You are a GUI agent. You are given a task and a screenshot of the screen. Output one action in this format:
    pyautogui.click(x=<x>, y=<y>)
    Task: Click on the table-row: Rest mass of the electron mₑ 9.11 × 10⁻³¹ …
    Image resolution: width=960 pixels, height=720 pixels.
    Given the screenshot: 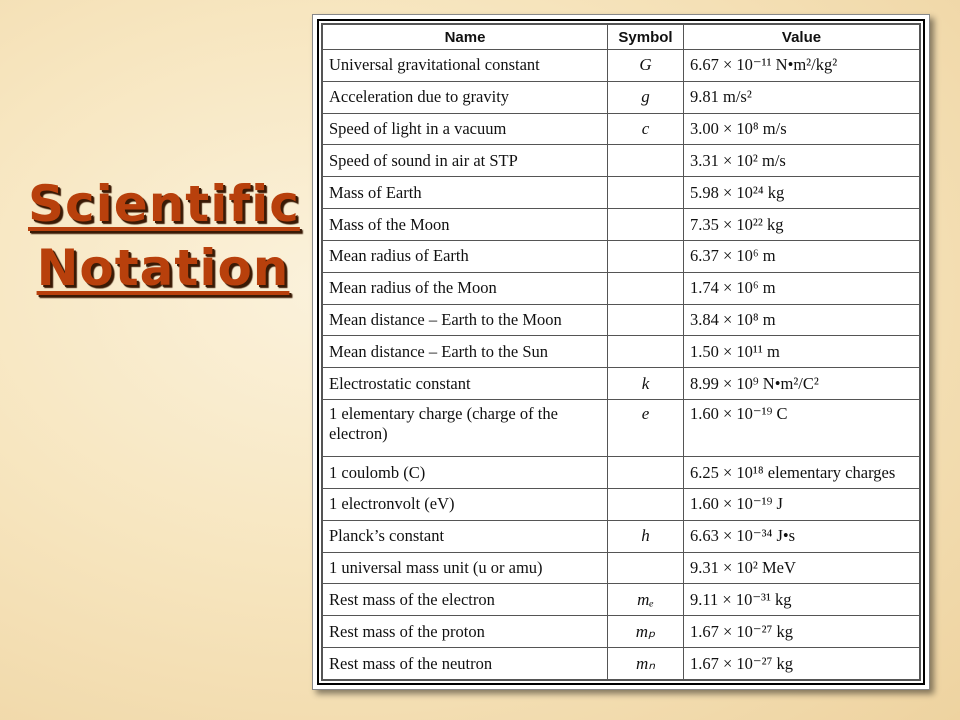 What is the action you would take?
    pyautogui.click(x=621, y=600)
    